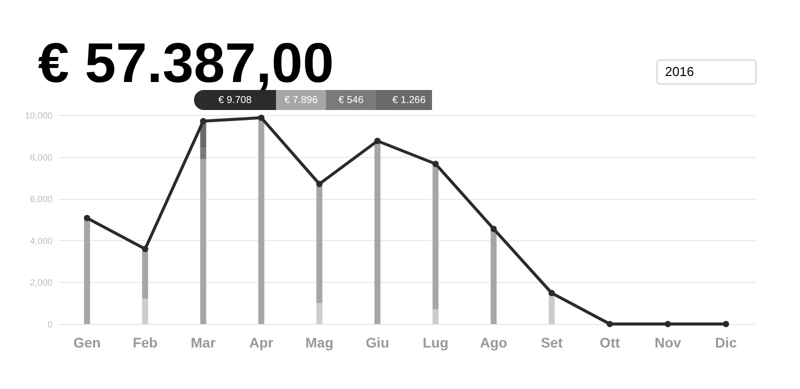 This screenshot has width=800, height=389. I want to click on chart-title: € 57.387,00, so click(186, 62).